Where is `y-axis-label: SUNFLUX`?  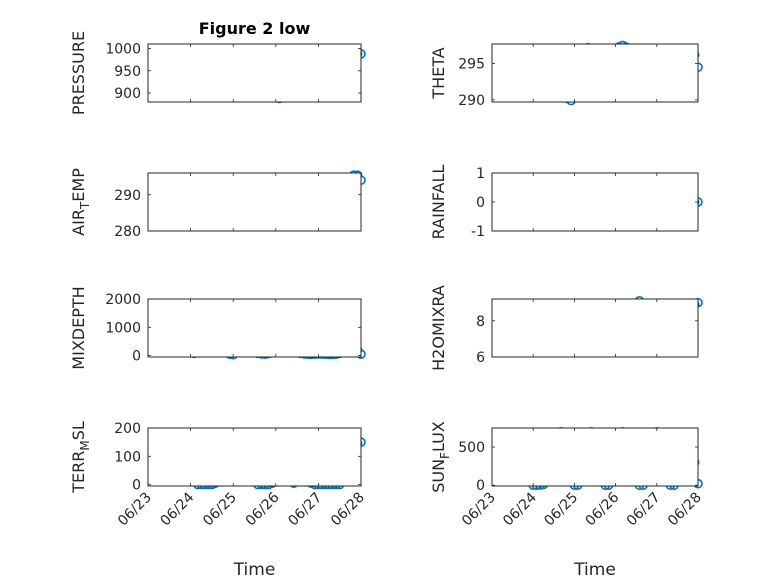
y-axis-label: SUNFLUX is located at coordinates (440, 457).